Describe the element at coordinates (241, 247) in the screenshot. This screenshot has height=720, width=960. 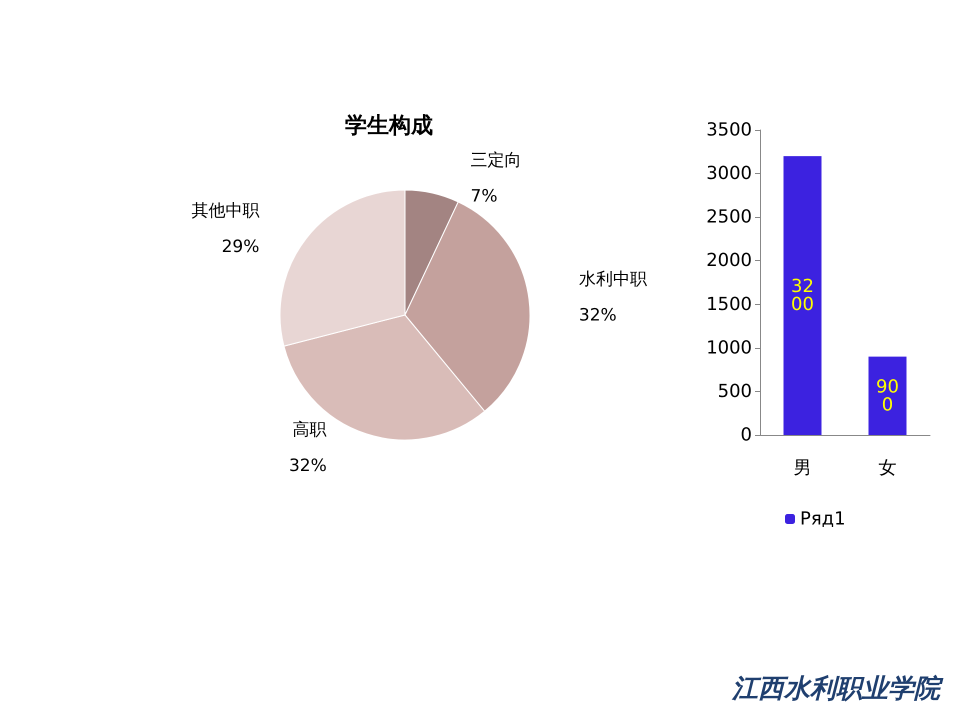
I see `data-label: 29%` at that location.